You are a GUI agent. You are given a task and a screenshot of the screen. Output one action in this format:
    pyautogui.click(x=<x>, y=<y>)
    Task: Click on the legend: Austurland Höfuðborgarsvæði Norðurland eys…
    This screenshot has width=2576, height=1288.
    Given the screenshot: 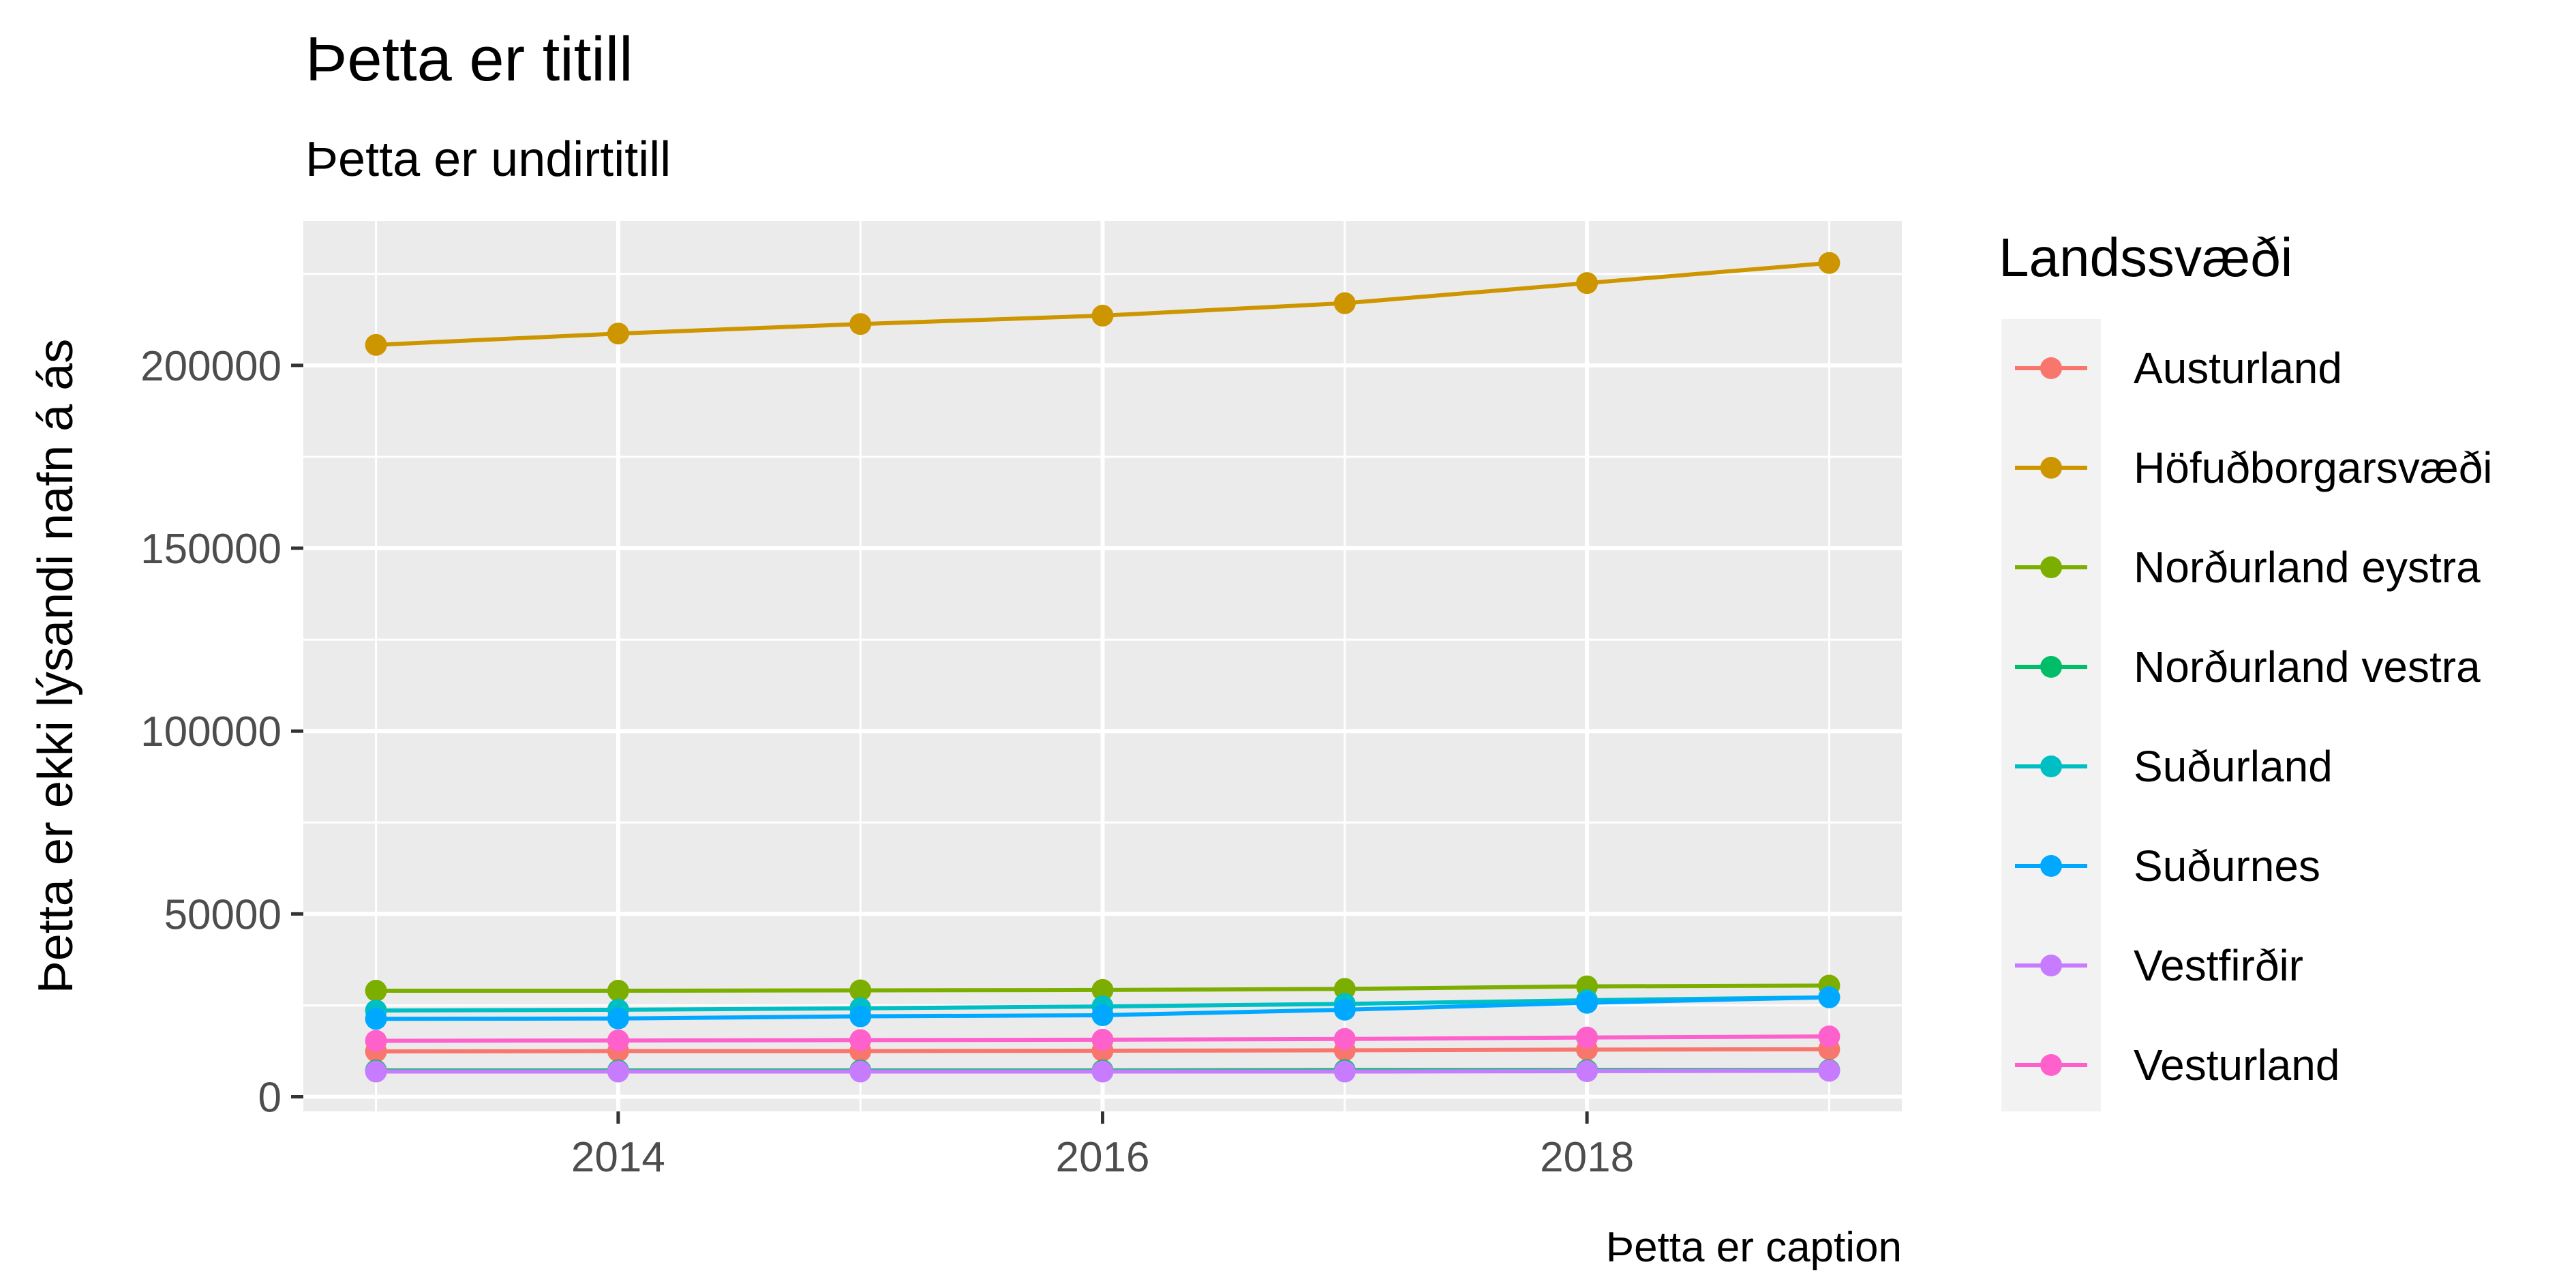 What is the action you would take?
    pyautogui.click(x=2254, y=717)
    